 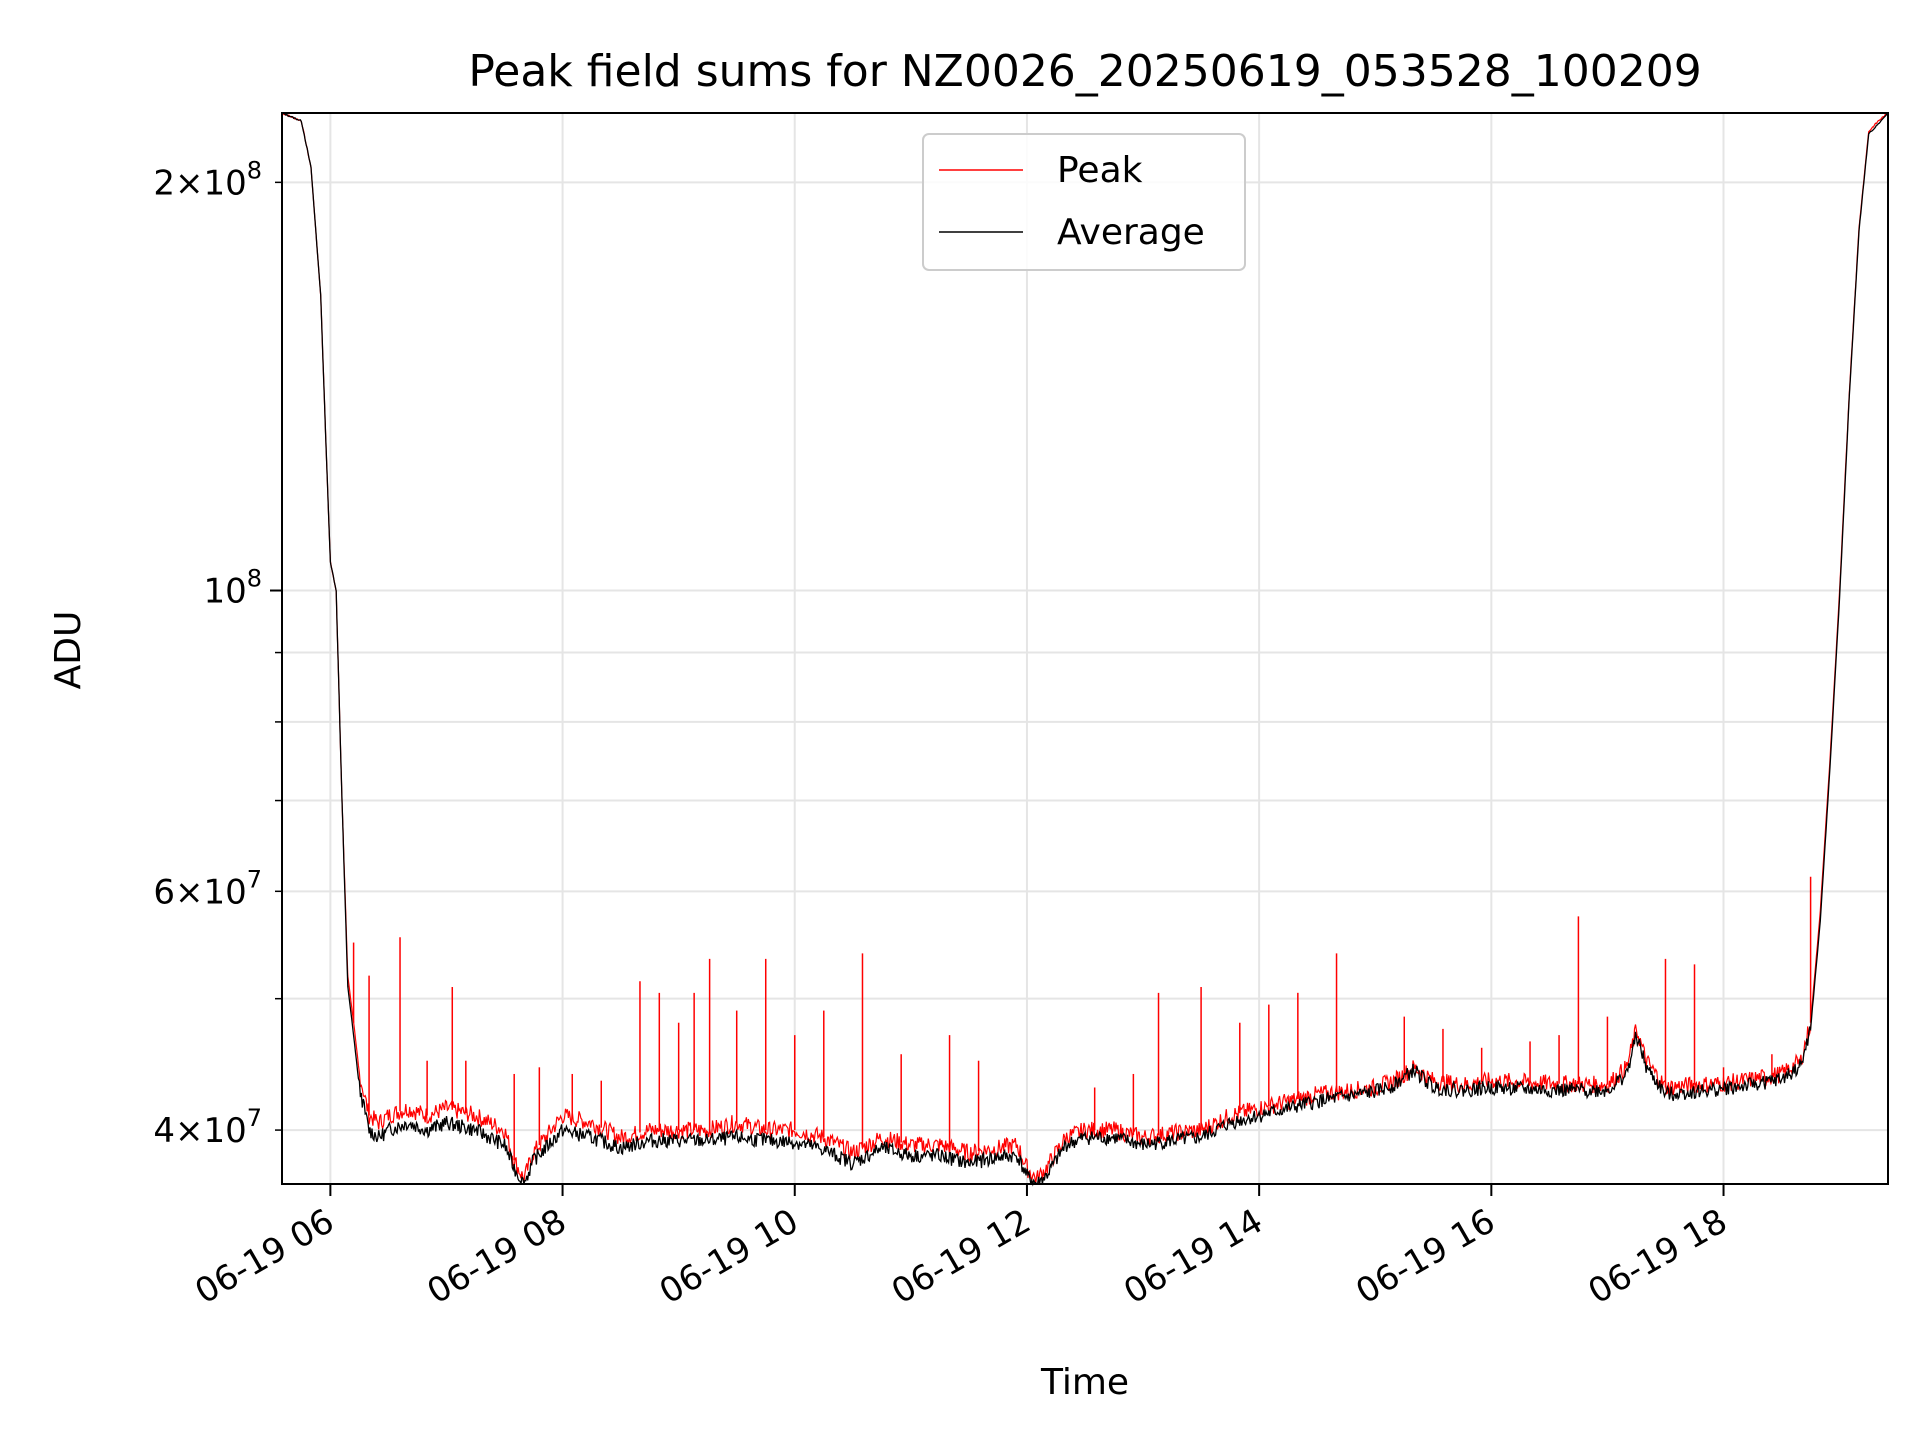 I want to click on y-axis-label: ADU, so click(x=68, y=650).